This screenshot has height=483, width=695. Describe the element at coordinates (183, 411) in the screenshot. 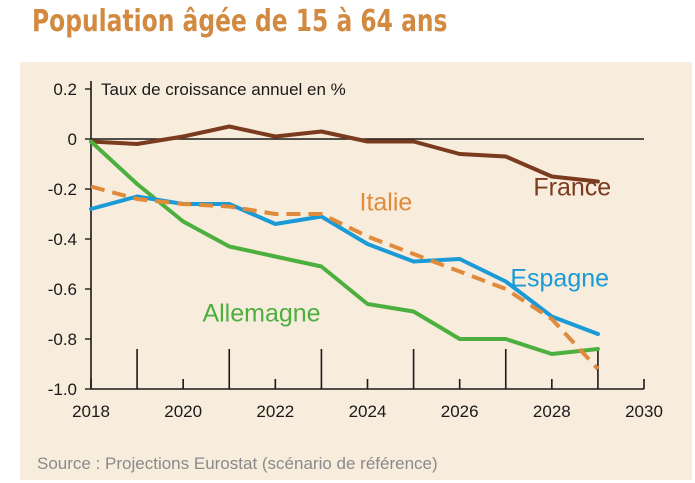

I see `x-tick-label-1: 2020` at that location.